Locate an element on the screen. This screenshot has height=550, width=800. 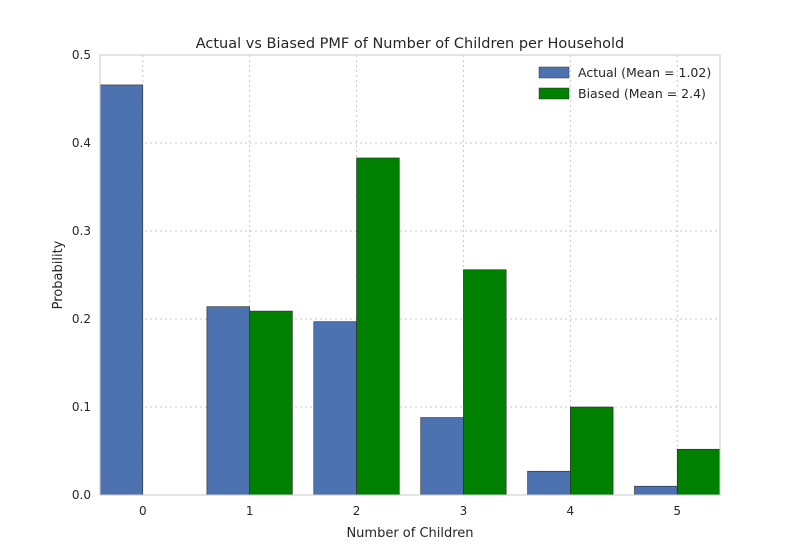
y-tick-label: 0.0 is located at coordinates (81, 495).